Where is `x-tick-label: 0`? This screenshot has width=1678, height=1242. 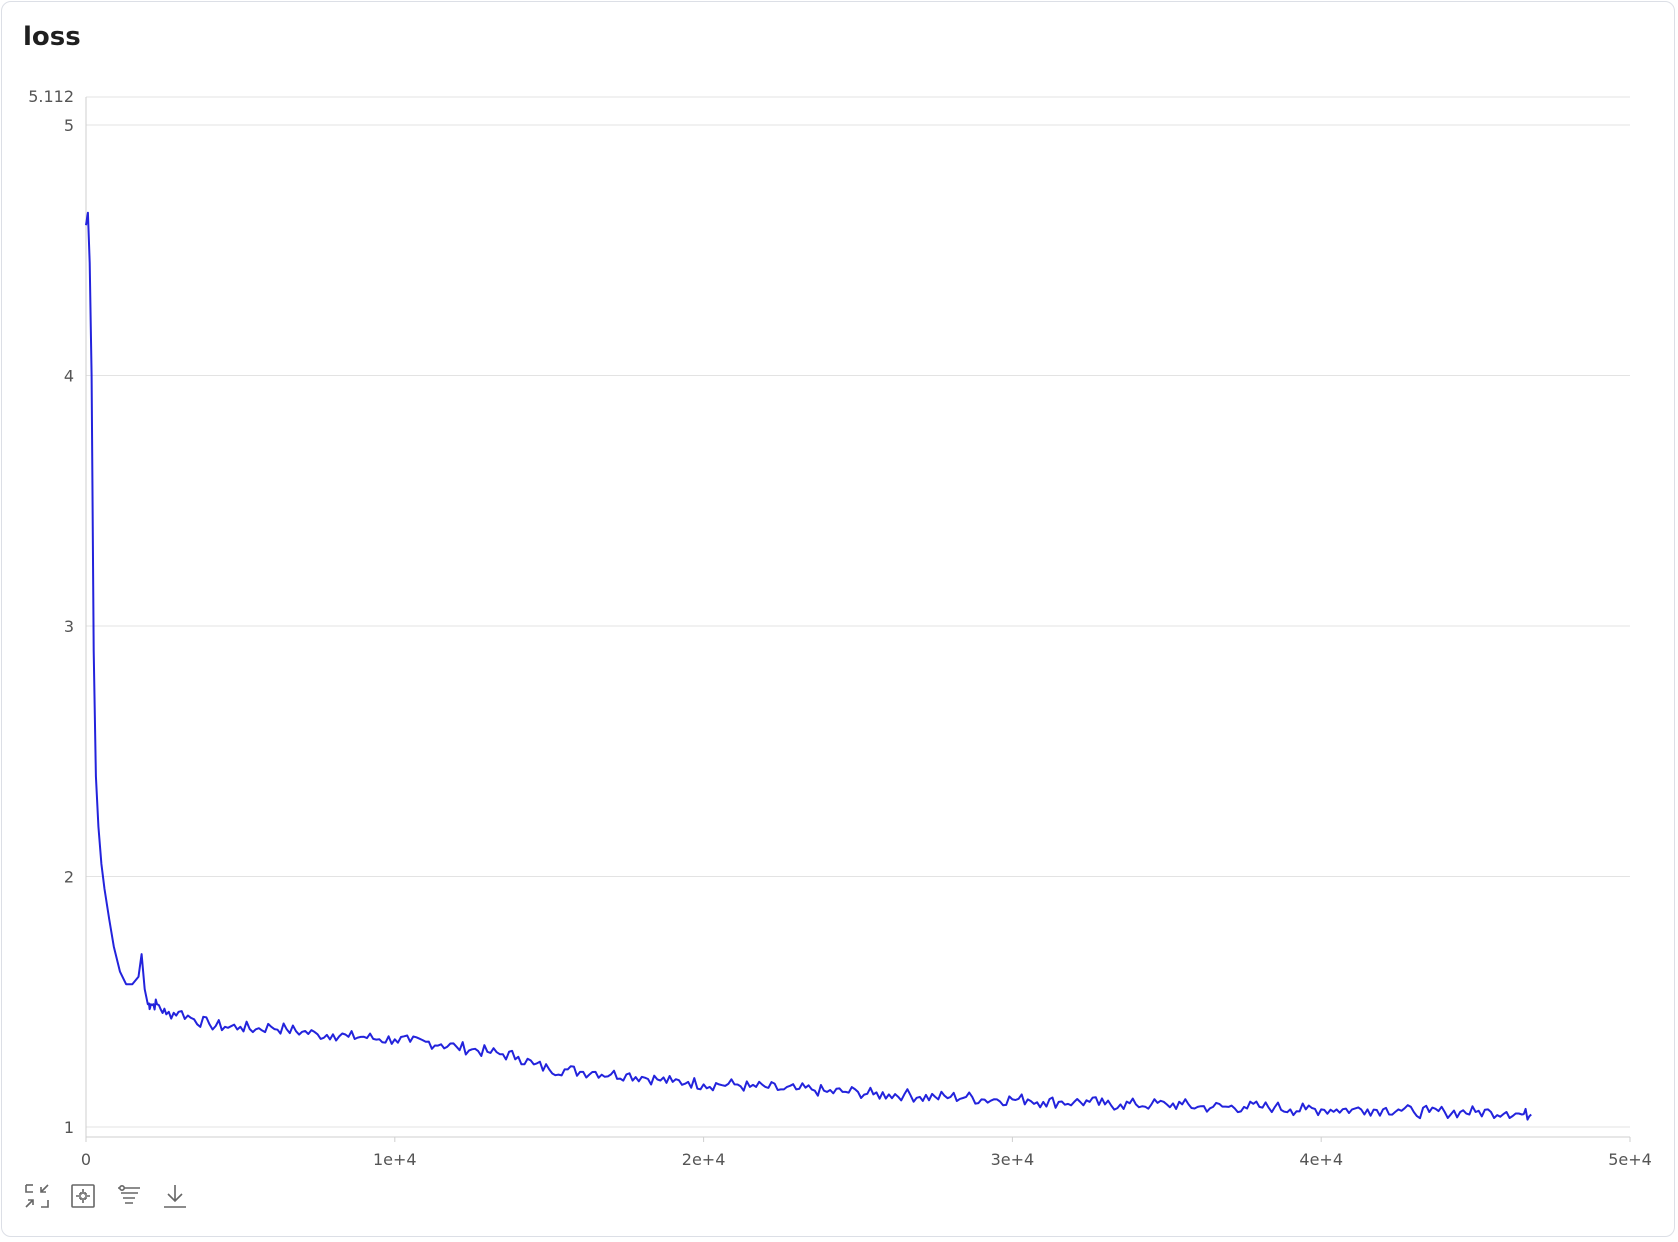
x-tick-label: 0 is located at coordinates (86, 1159).